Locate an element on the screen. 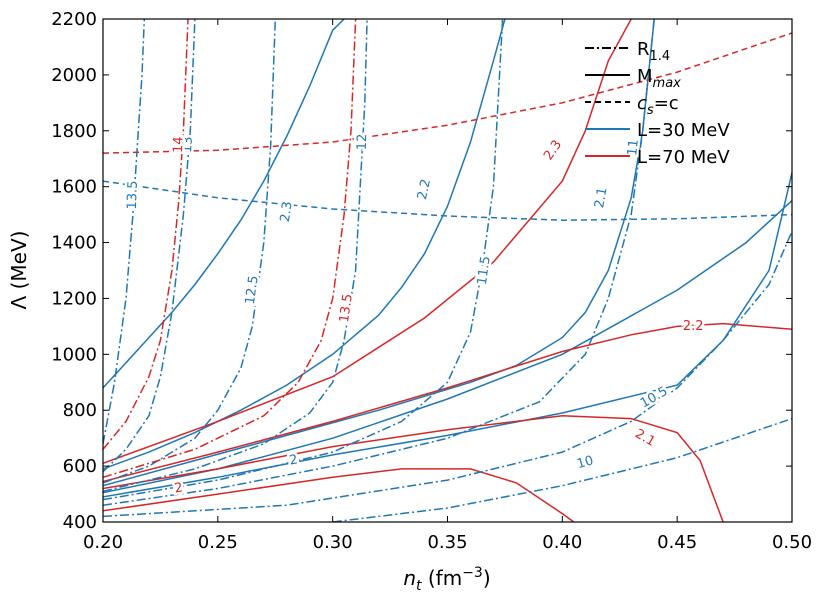  contour-label-10: 2.1 is located at coordinates (601, 197).